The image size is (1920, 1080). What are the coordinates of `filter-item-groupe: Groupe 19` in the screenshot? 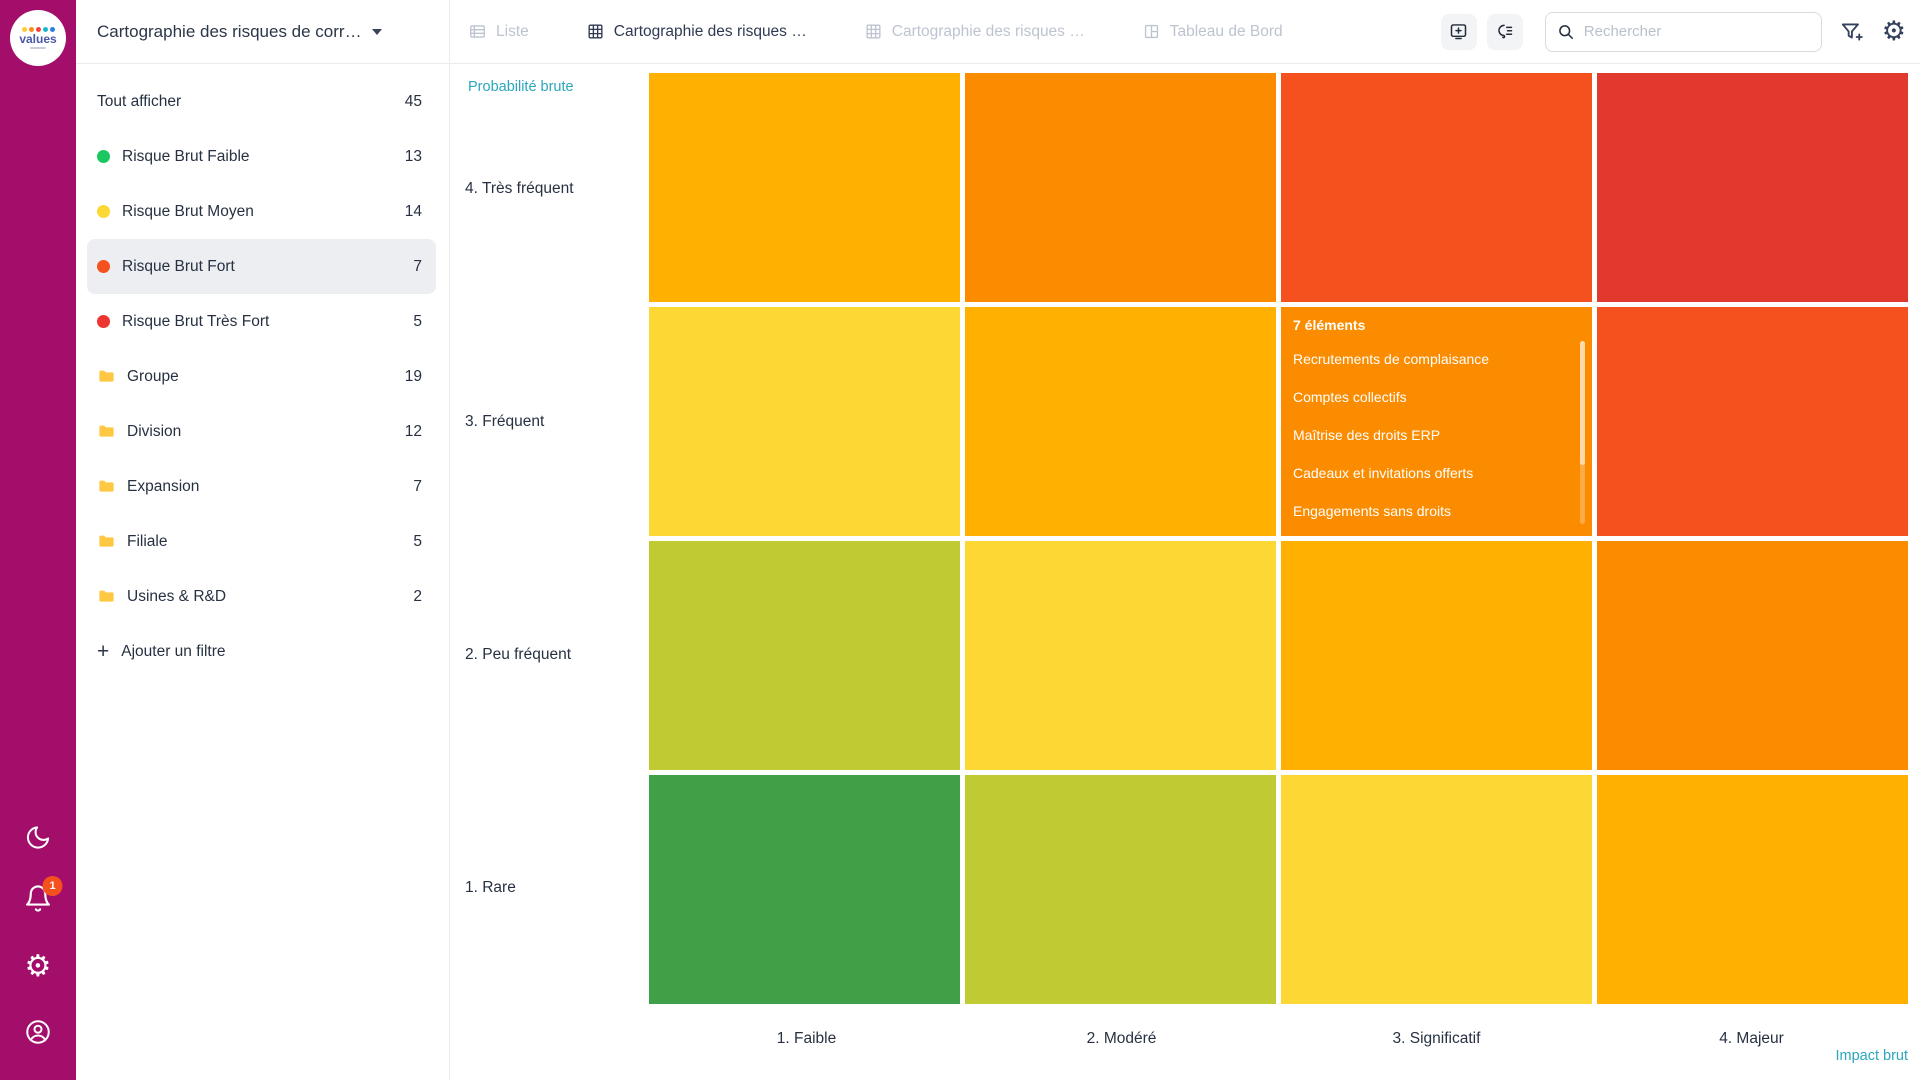 It's located at (261, 376).